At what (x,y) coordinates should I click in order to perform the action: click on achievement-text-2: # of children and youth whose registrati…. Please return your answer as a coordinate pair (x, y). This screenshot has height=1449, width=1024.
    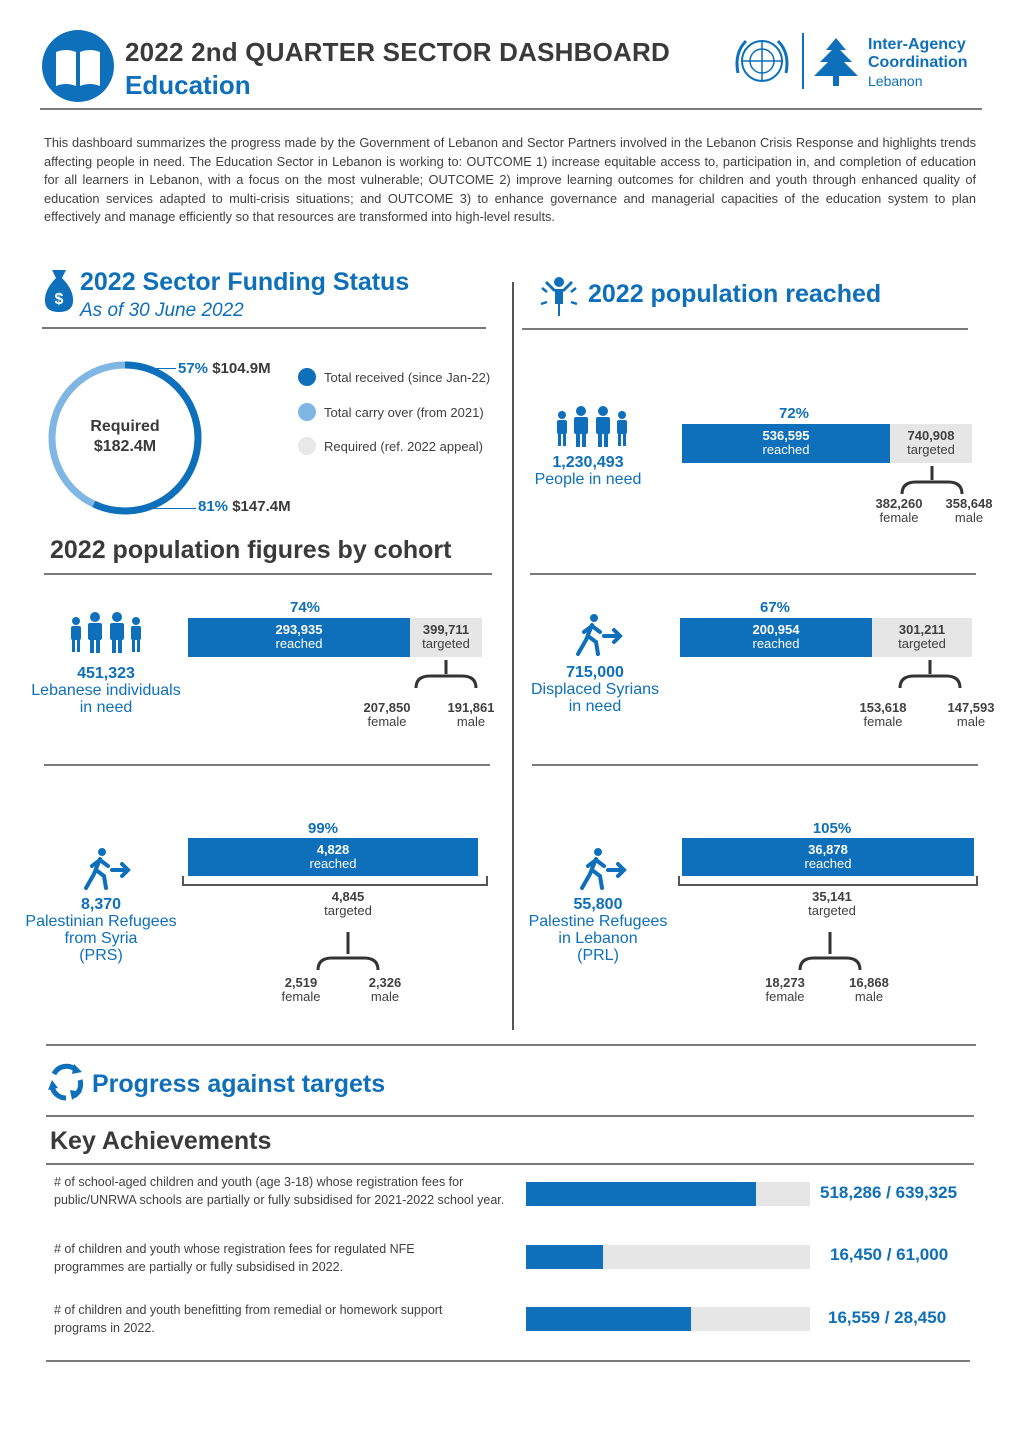
    Looking at the image, I should click on (234, 1258).